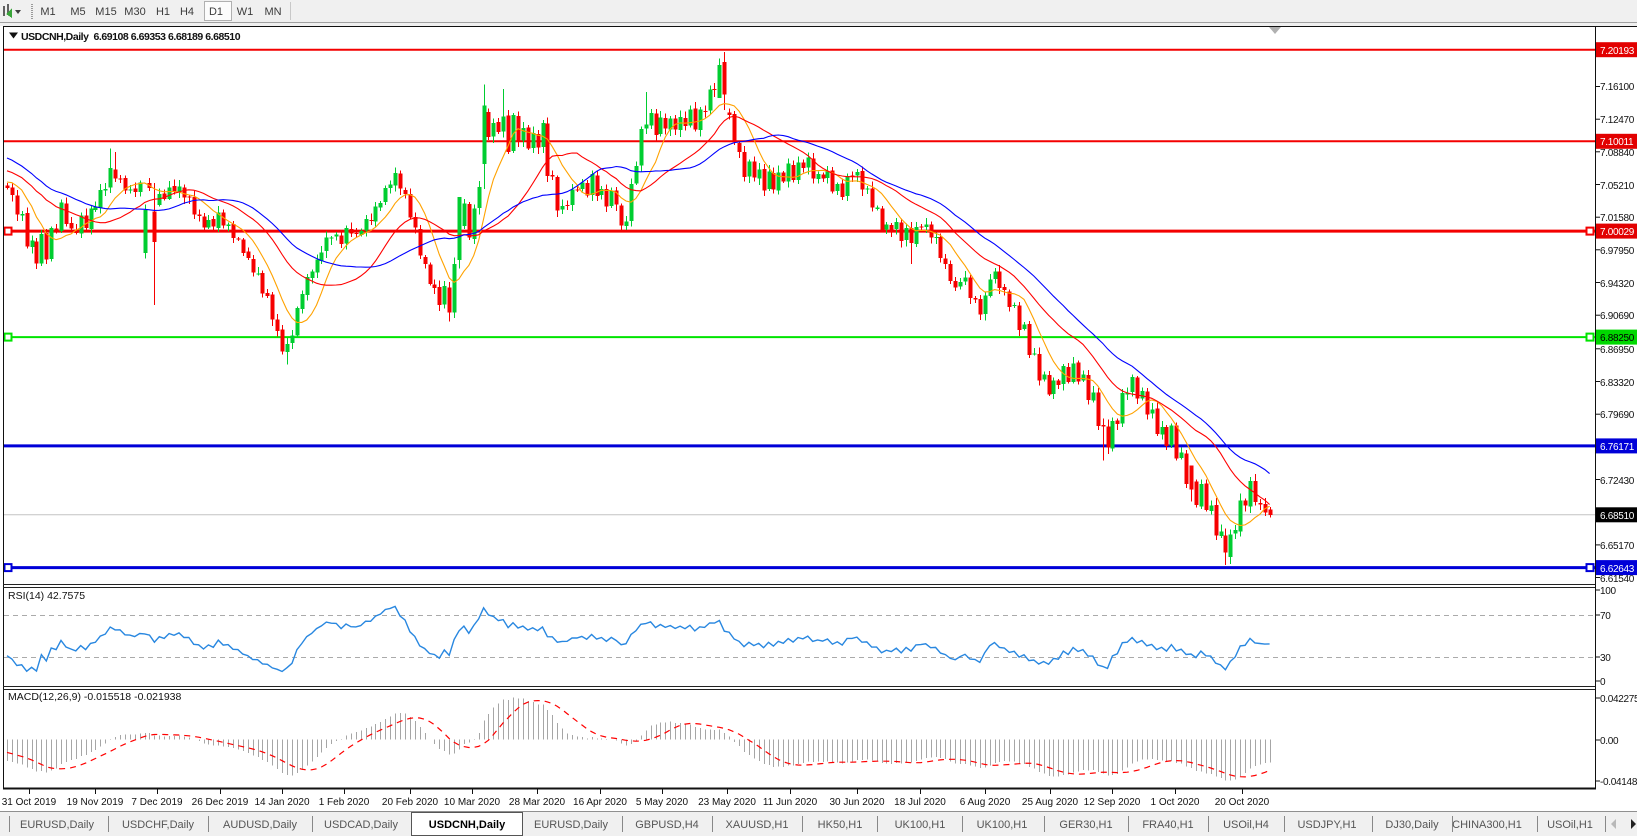 This screenshot has height=836, width=1637. I want to click on svg-text: 0, so click(1603, 682).